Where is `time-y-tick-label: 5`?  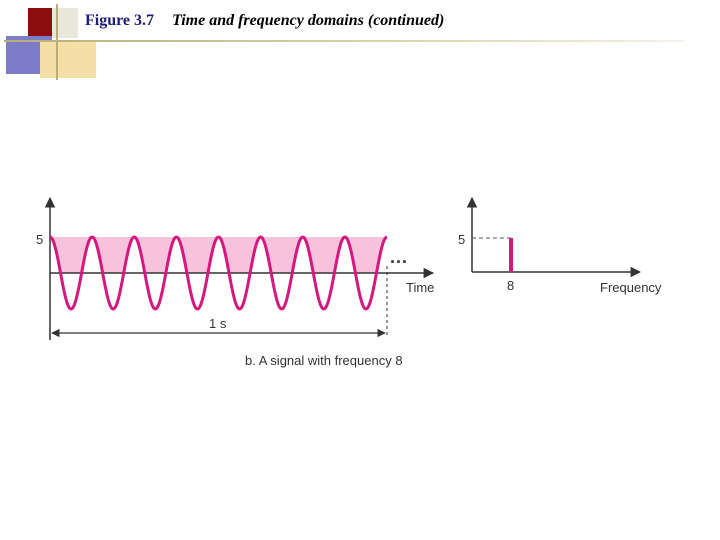
time-y-tick-label: 5 is located at coordinates (39, 239).